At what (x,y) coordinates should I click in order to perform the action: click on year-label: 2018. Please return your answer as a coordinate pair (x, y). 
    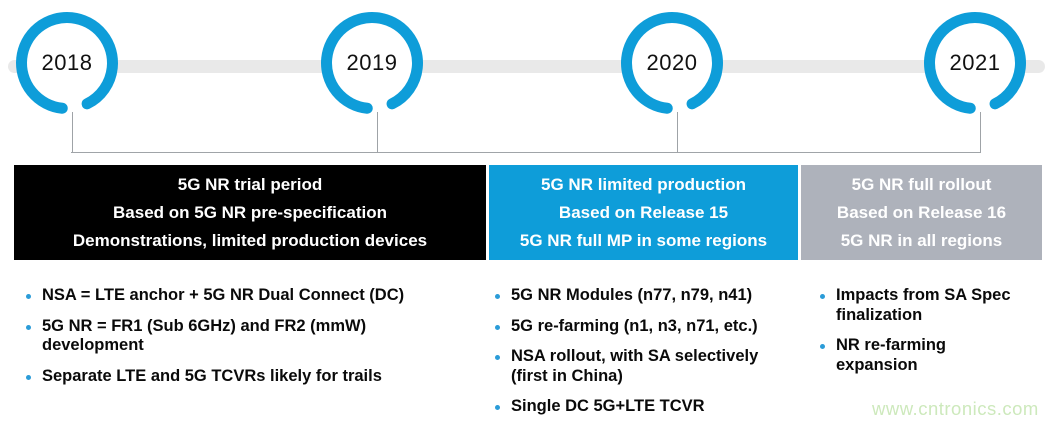
    Looking at the image, I should click on (67, 62).